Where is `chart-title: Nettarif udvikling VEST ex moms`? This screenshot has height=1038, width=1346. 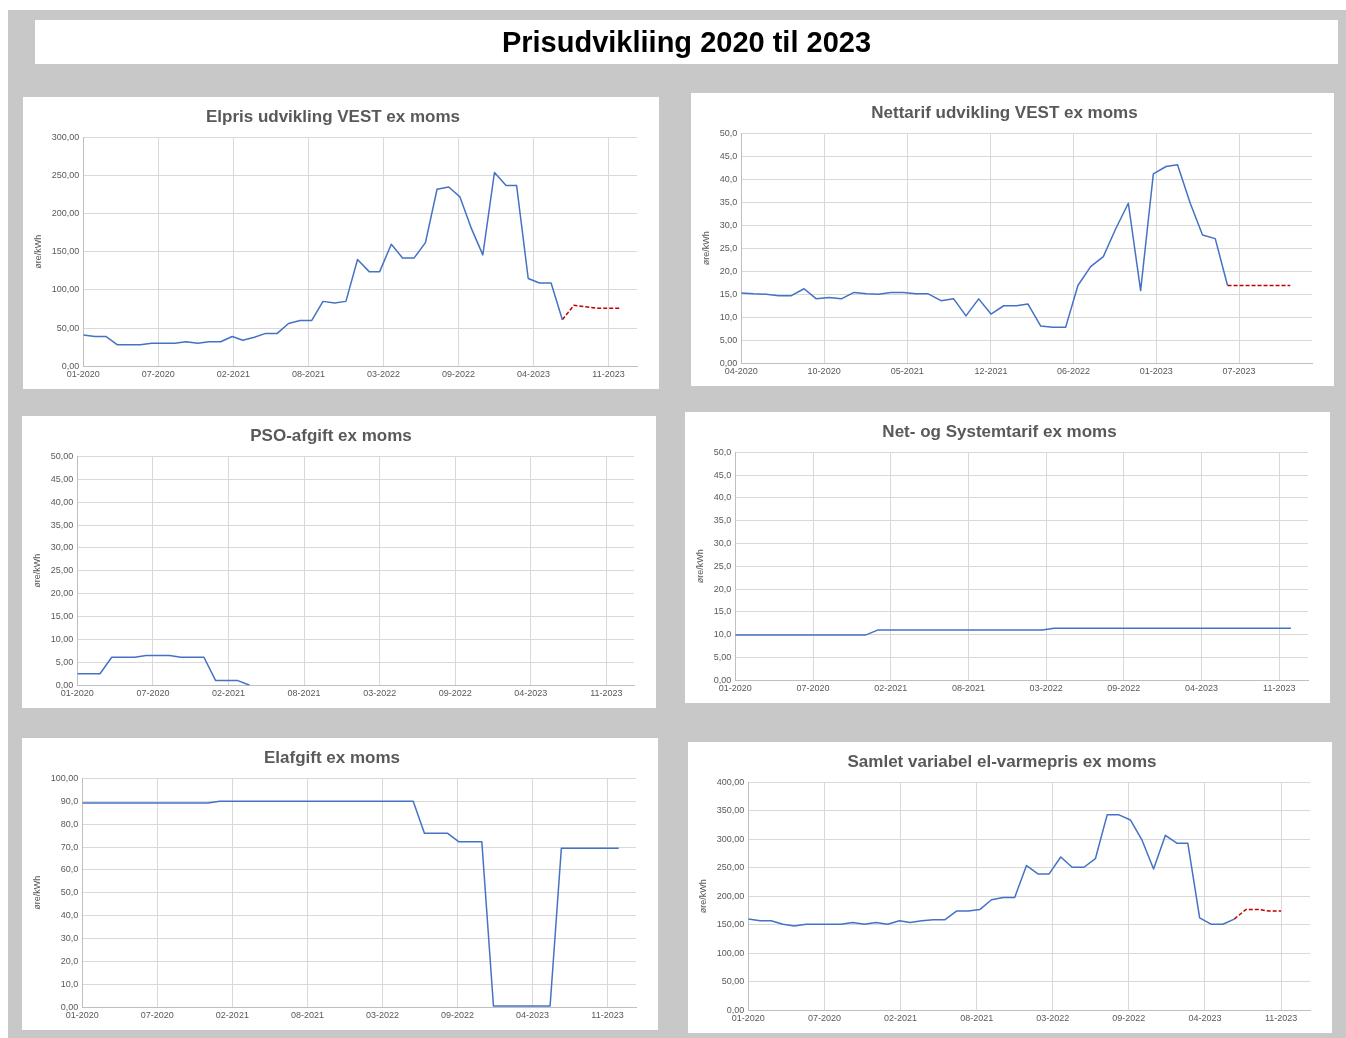 chart-title: Nettarif udvikling VEST ex moms is located at coordinates (1004, 112).